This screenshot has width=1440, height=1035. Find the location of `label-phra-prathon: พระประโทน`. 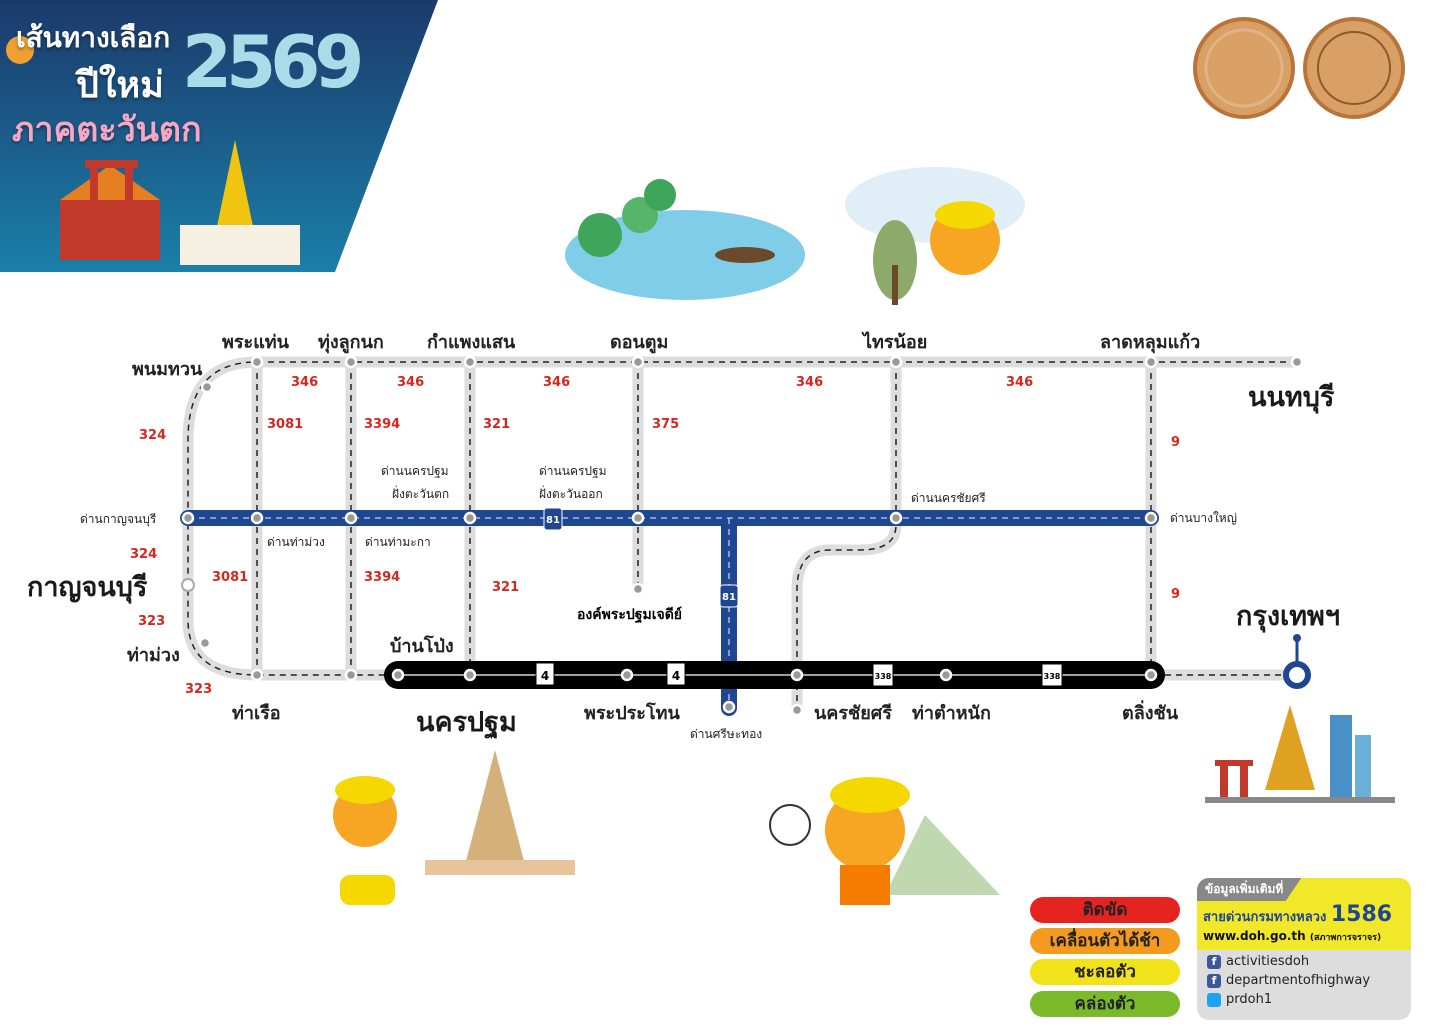

label-phra-prathon: พระประโทน is located at coordinates (632, 713).